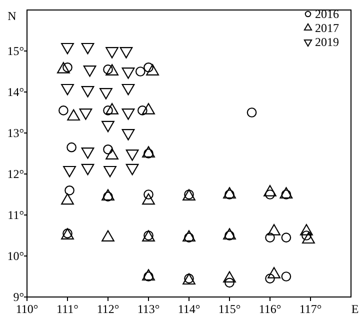  Describe the element at coordinates (270, 309) in the screenshot. I see `x-tick-label: 116°` at that location.